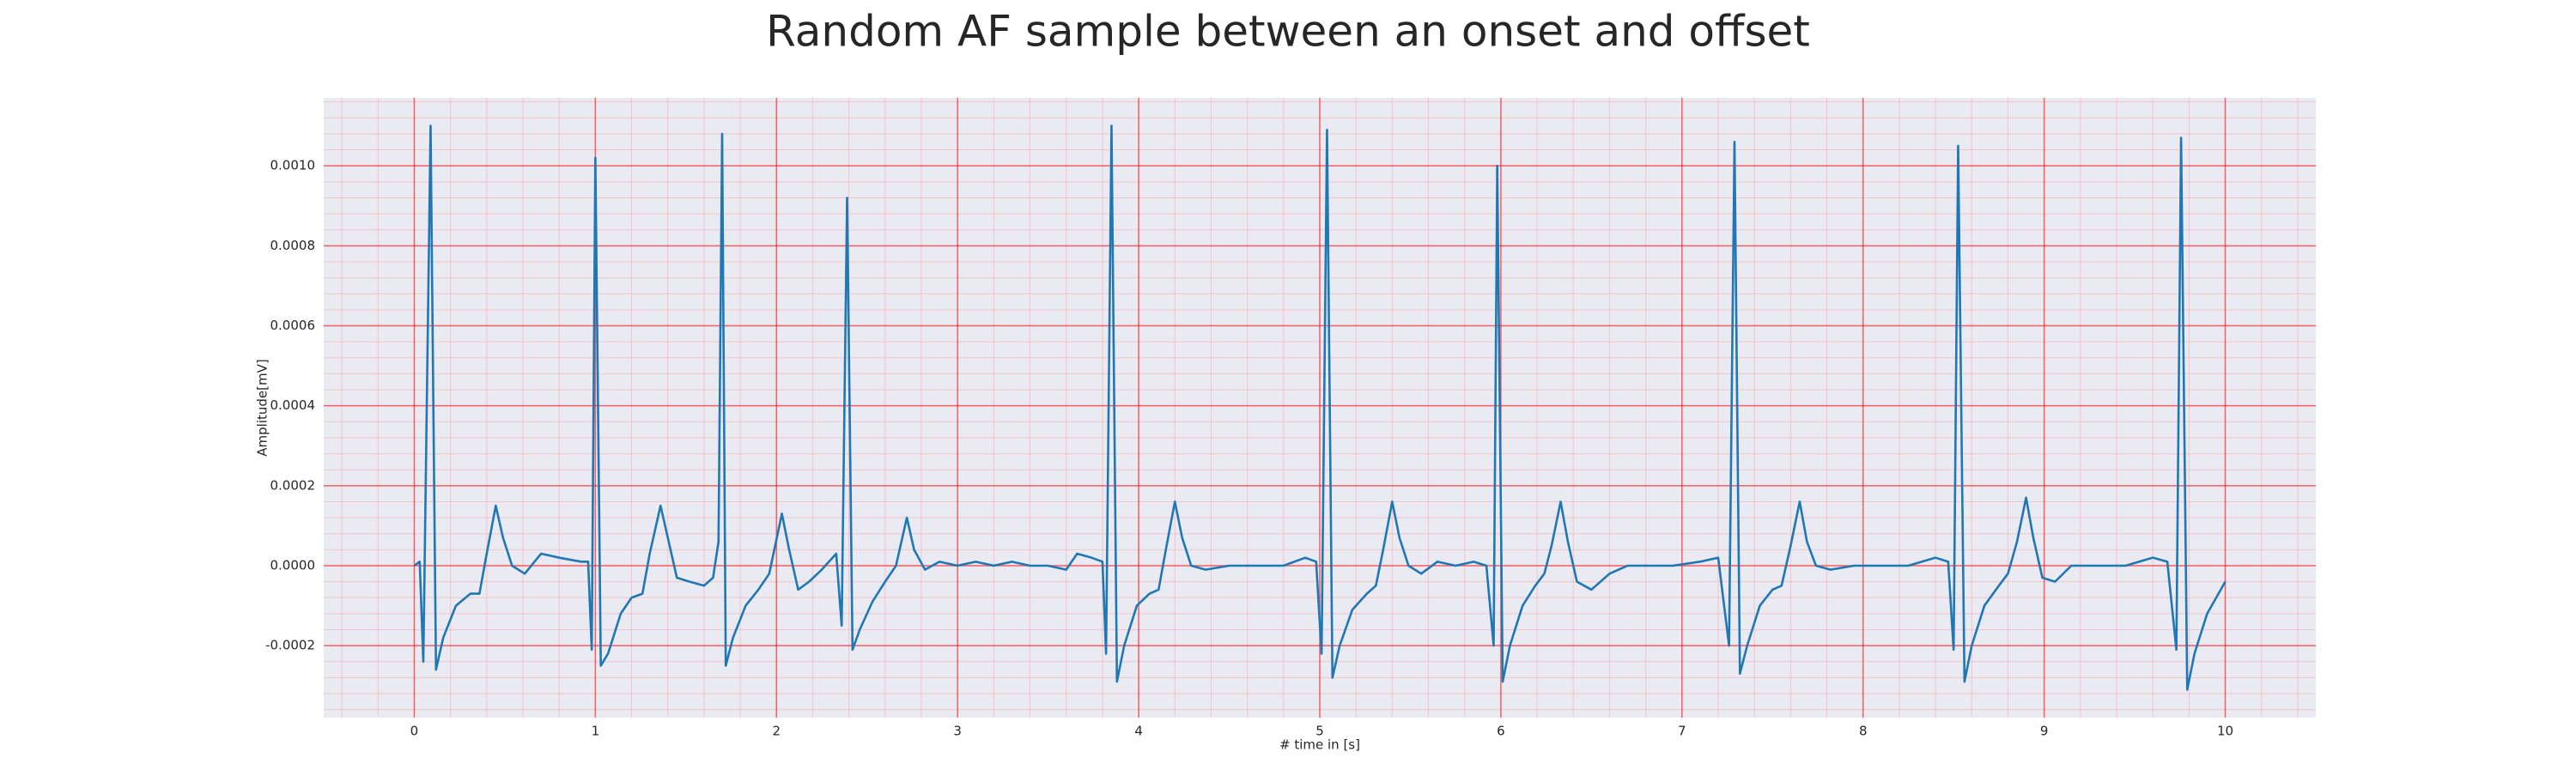 This screenshot has height=776, width=2576. What do you see at coordinates (293, 405) in the screenshot?
I see `y-tick-label: 0.0004` at bounding box center [293, 405].